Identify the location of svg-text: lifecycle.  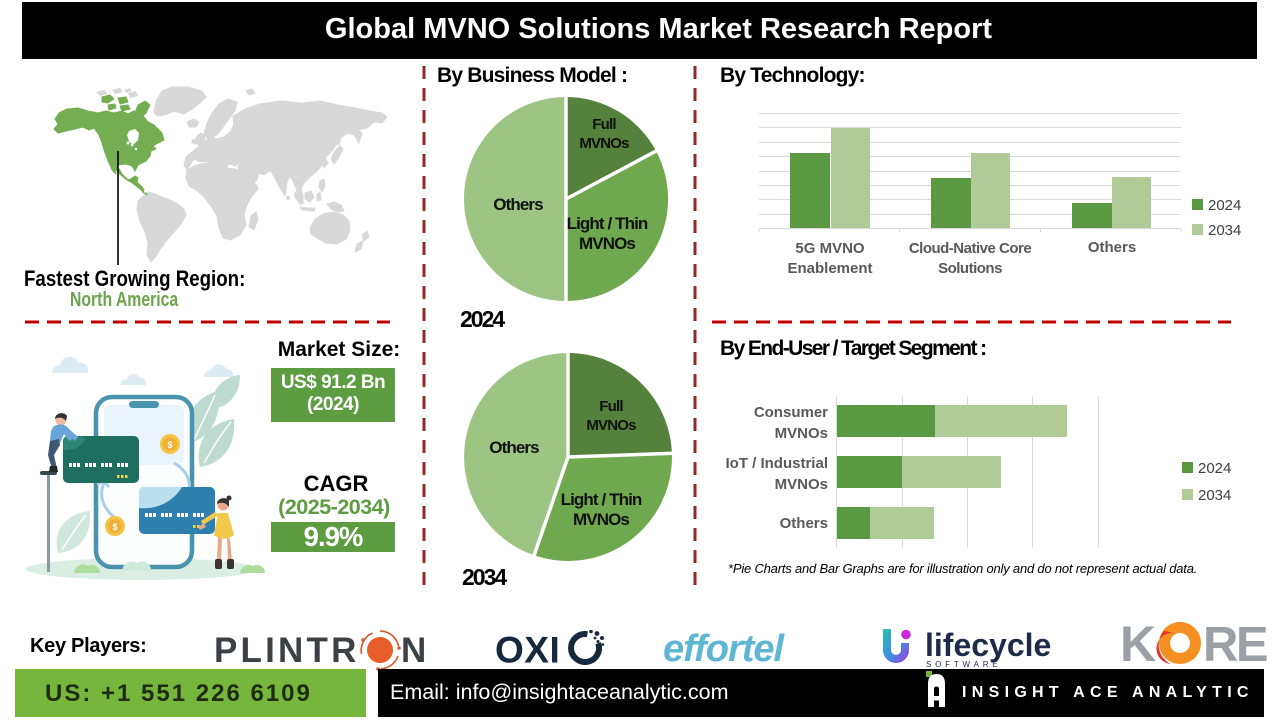
(988, 645).